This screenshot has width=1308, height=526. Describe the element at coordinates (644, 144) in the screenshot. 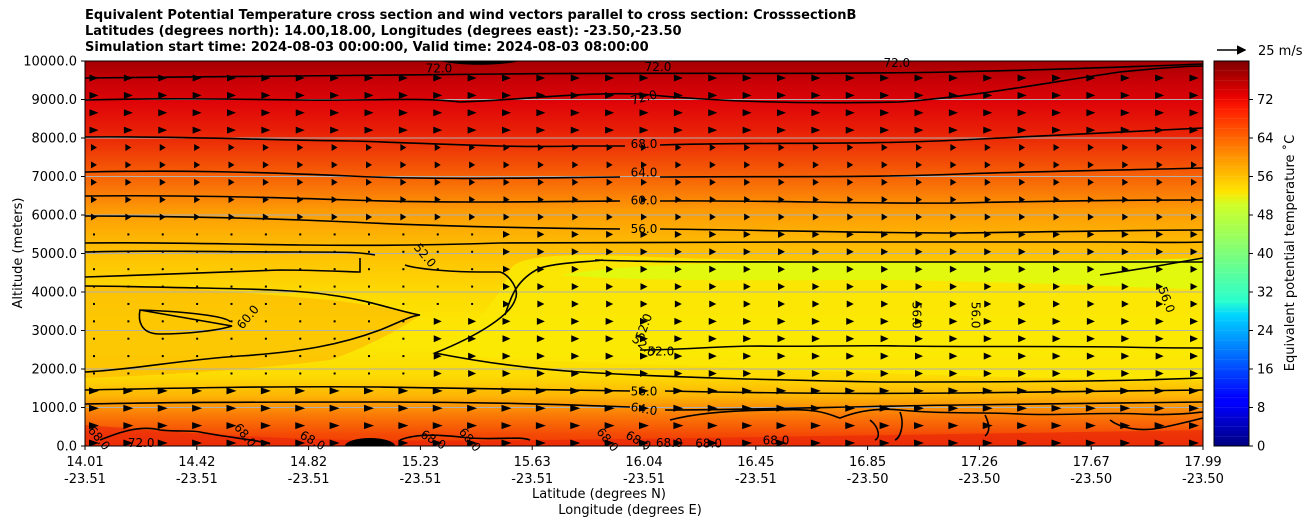

I see `contour-label: 68.0` at that location.